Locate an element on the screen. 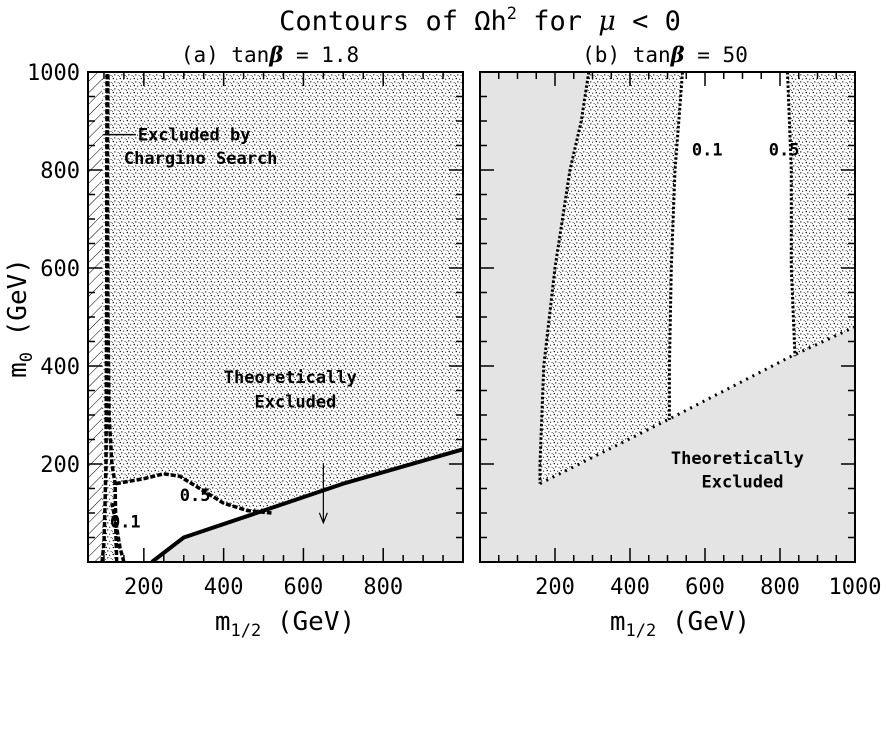 Image resolution: width=886 pixels, height=733 pixels. panel-a-ytick-label: 1000 is located at coordinates (53, 73).